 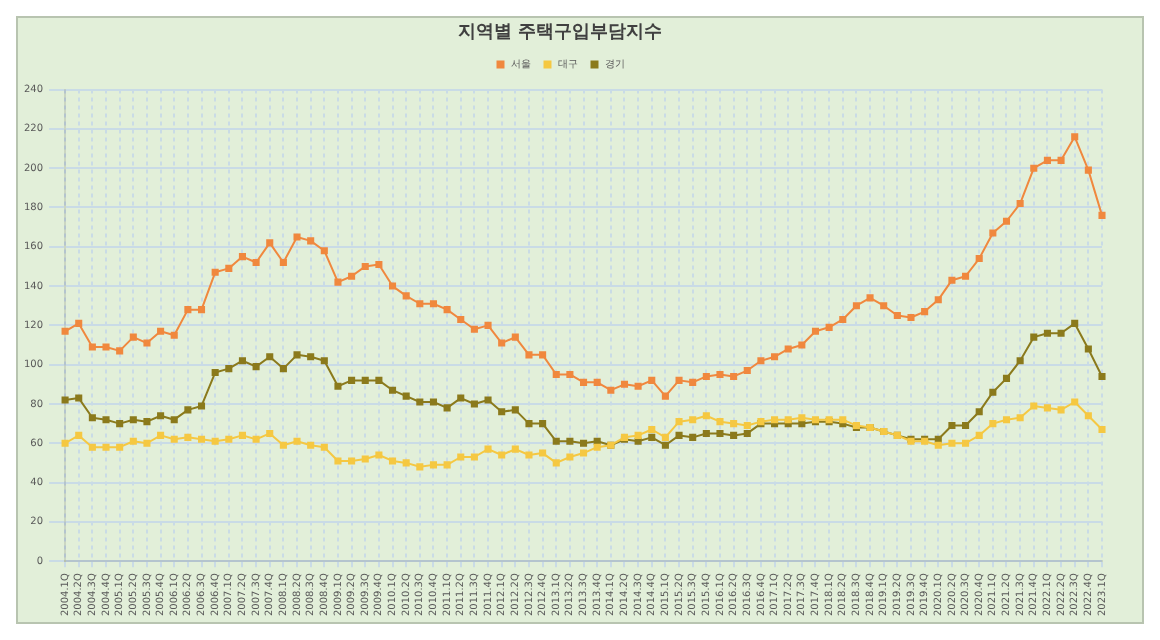 What do you see at coordinates (559, 33) in the screenshot?
I see `chart-title: 지역별 주택구입부담지수` at bounding box center [559, 33].